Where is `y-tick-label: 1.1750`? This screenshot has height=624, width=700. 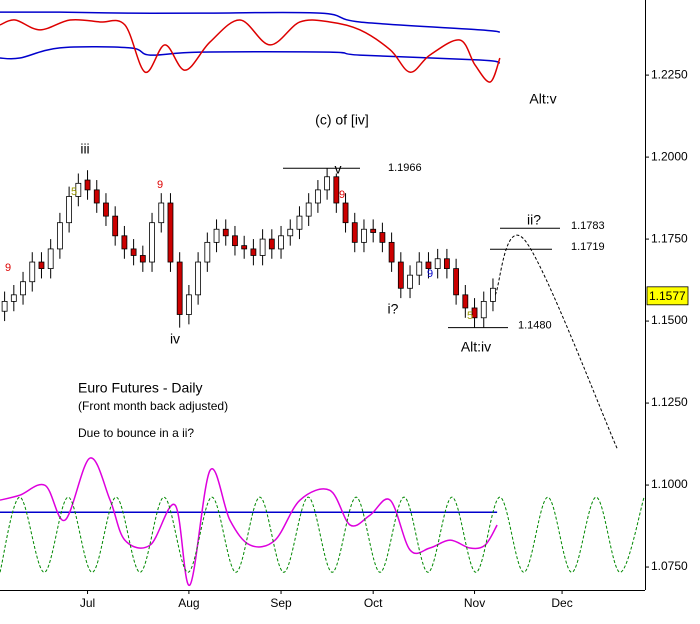
y-tick-label: 1.1750 is located at coordinates (669, 238).